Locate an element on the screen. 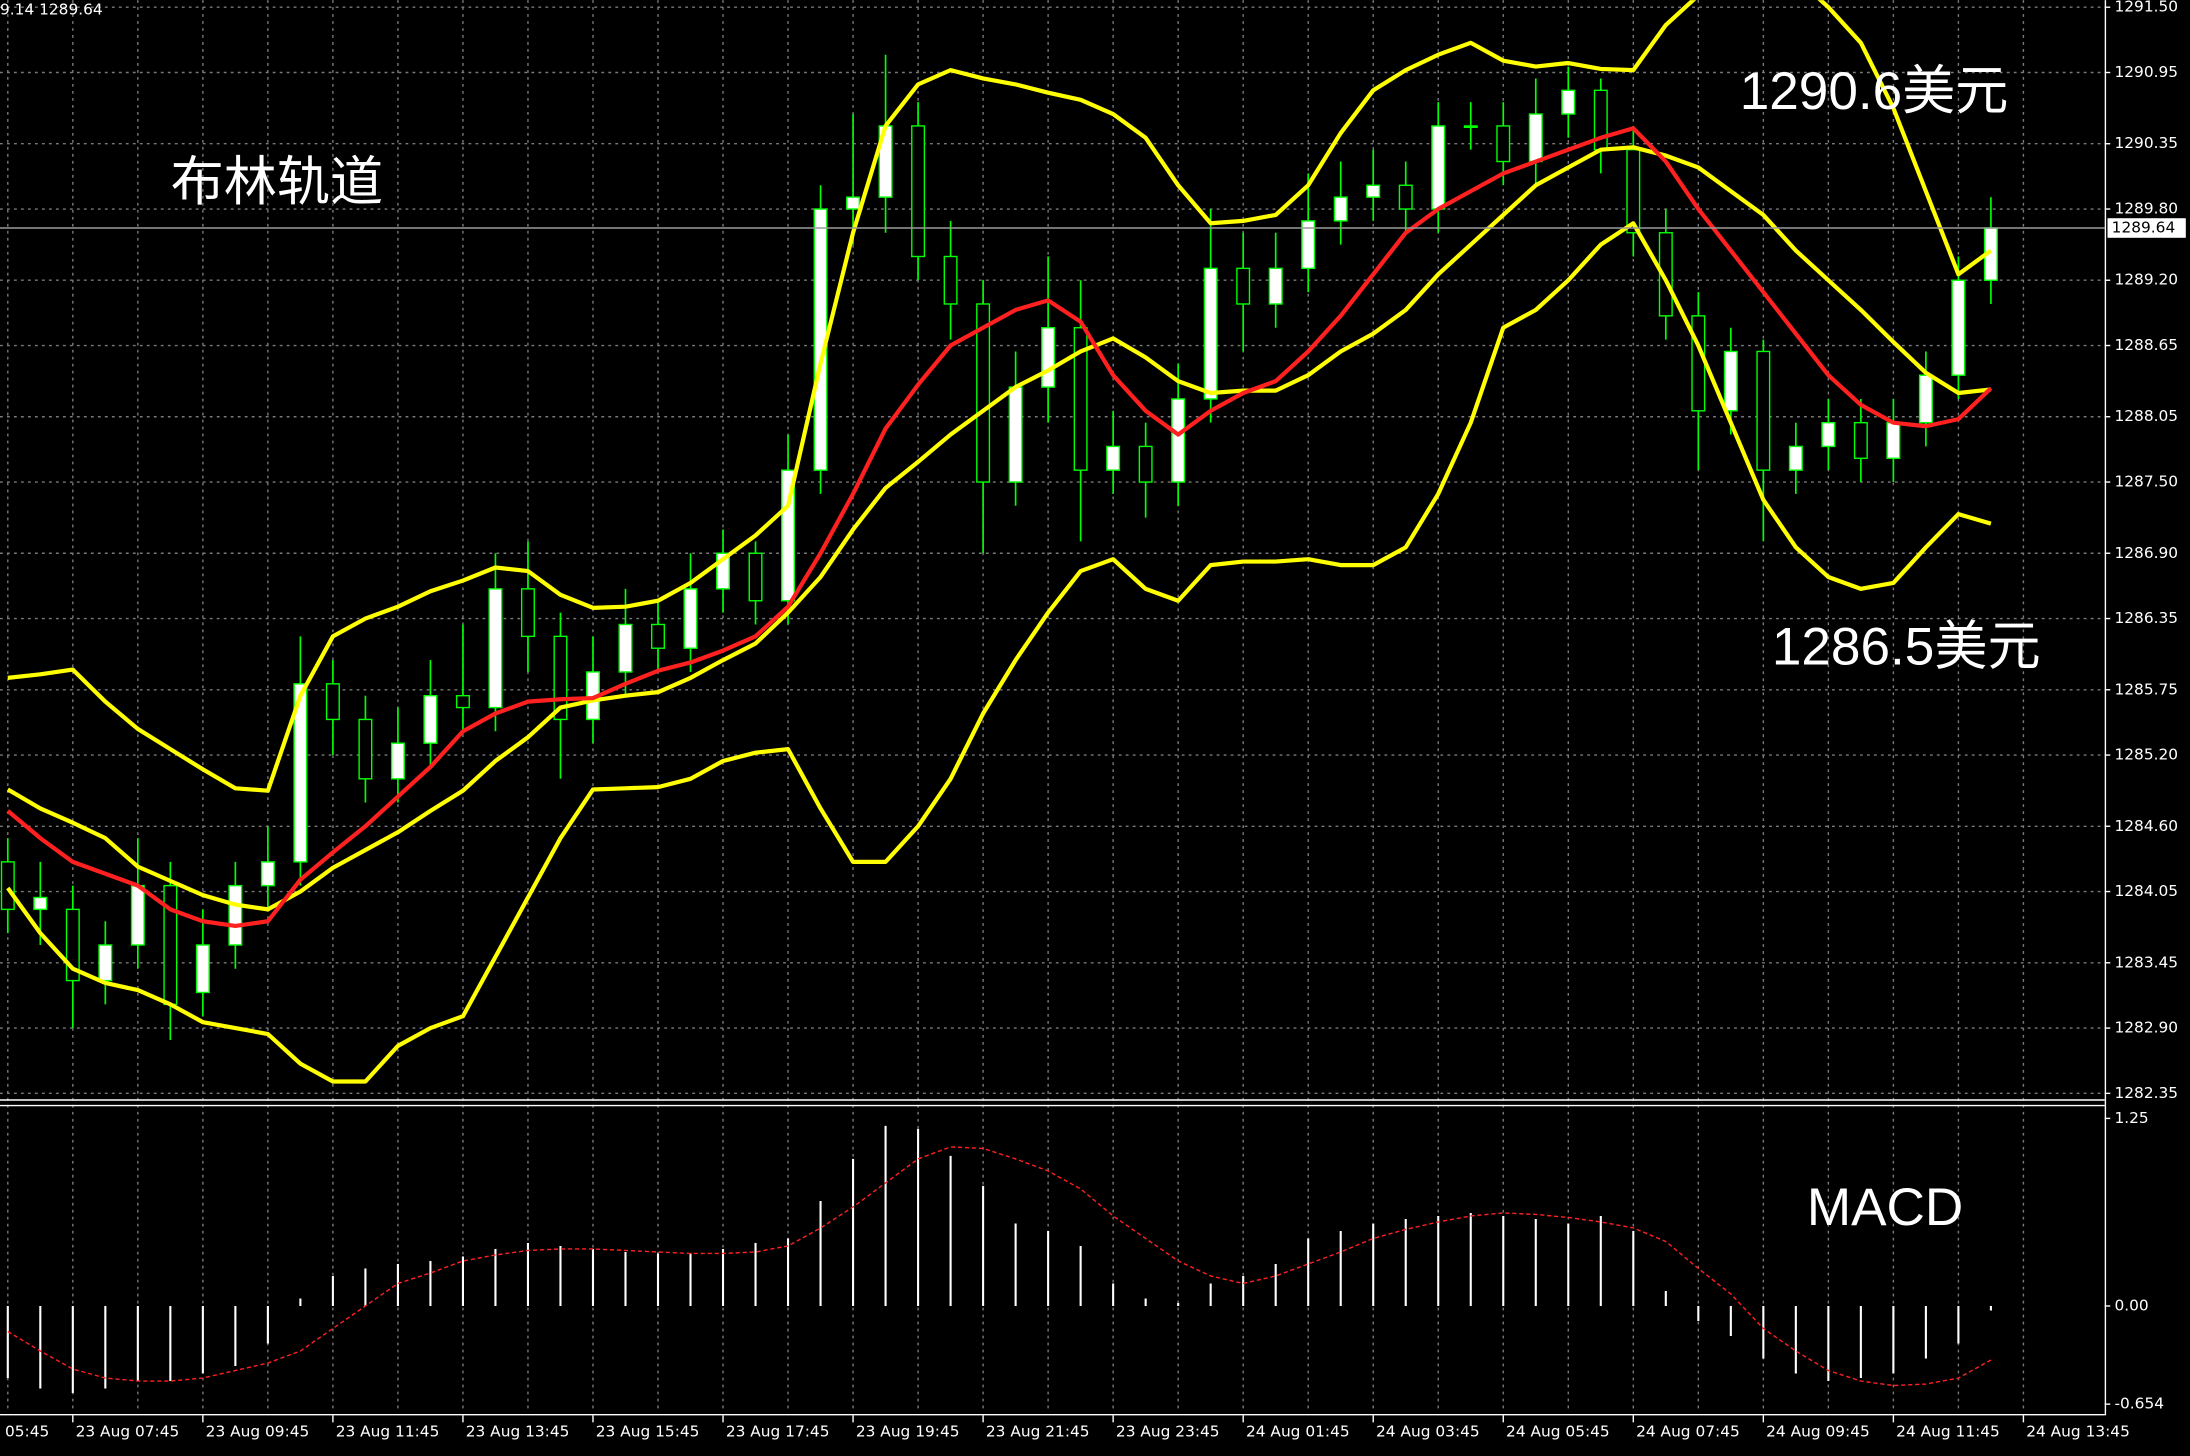 The height and width of the screenshot is (1456, 2190). annotation: 1286.5美元 is located at coordinates (1906, 646).